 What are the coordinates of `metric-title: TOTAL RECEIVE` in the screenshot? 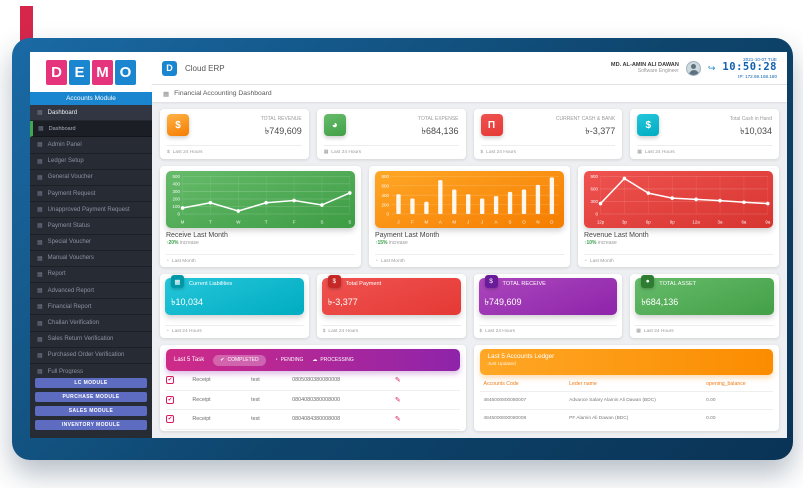 It's located at (524, 284).